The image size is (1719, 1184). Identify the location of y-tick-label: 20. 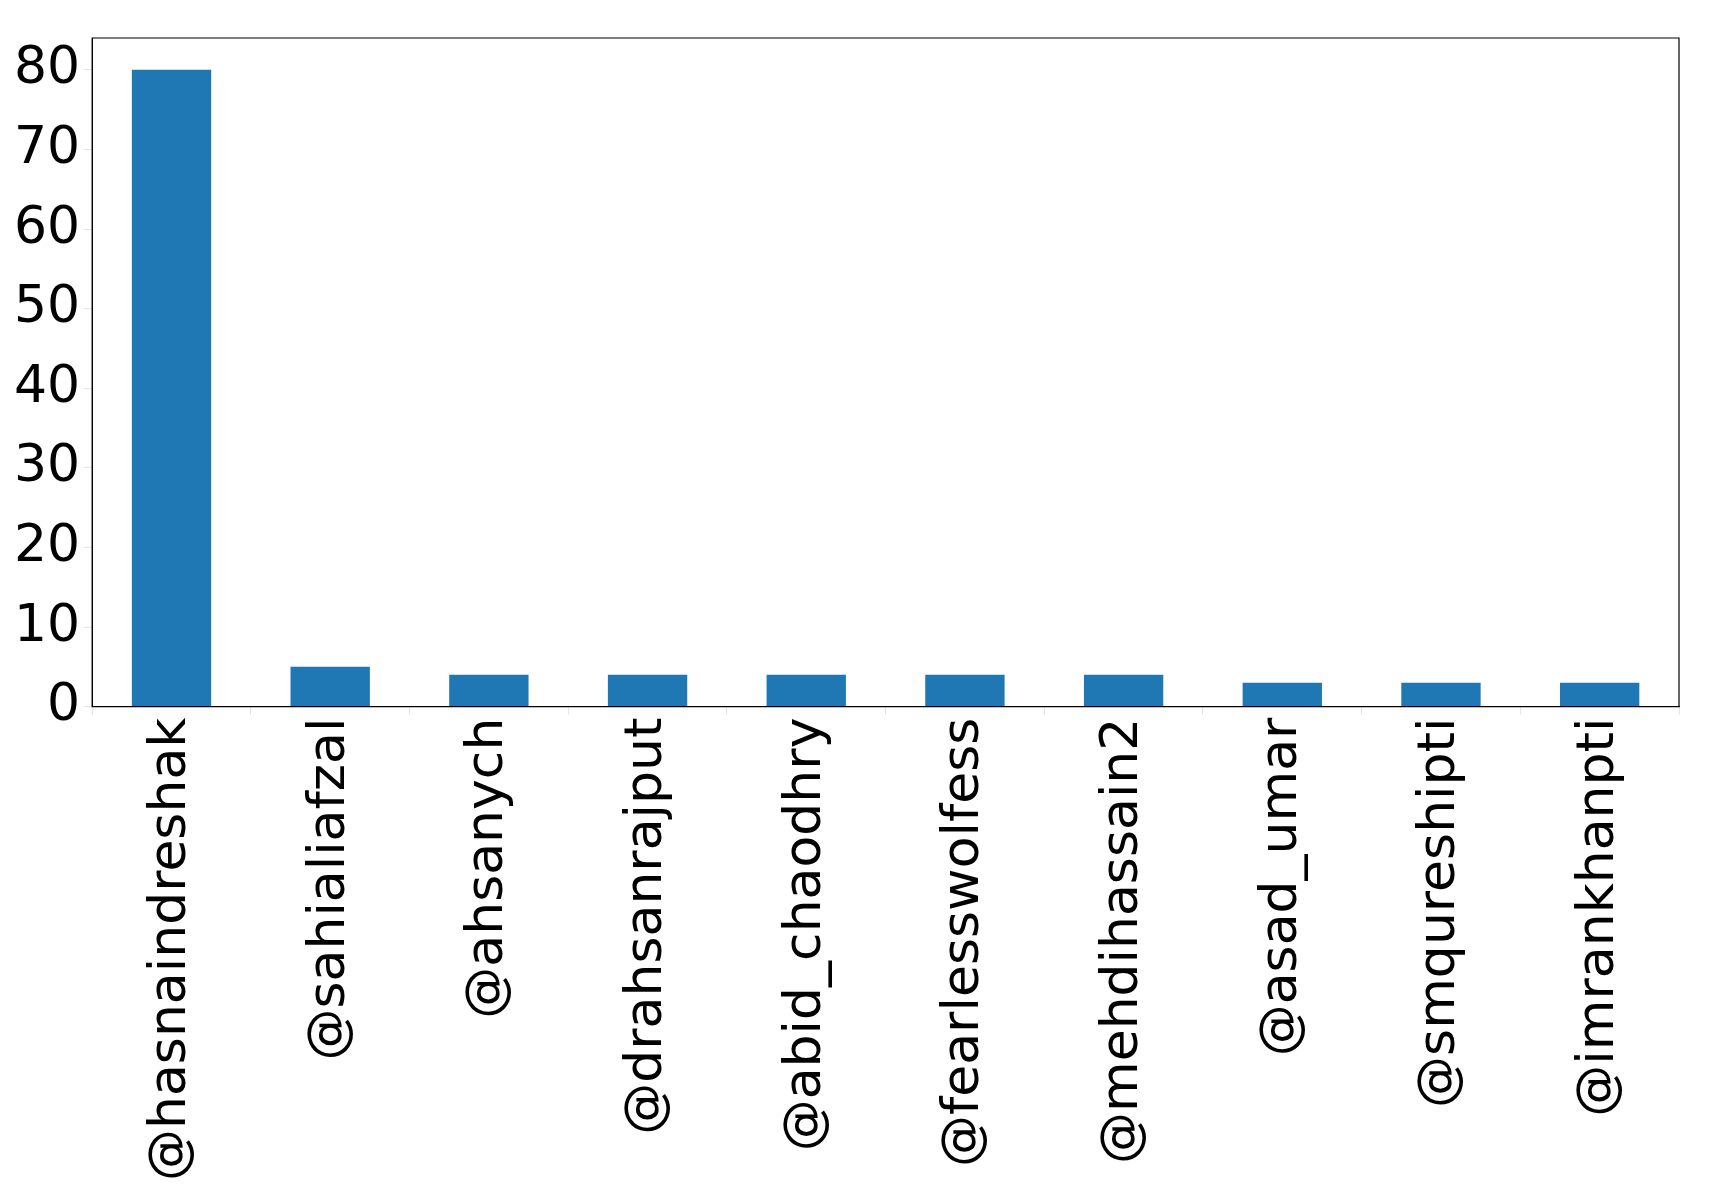
(47, 542).